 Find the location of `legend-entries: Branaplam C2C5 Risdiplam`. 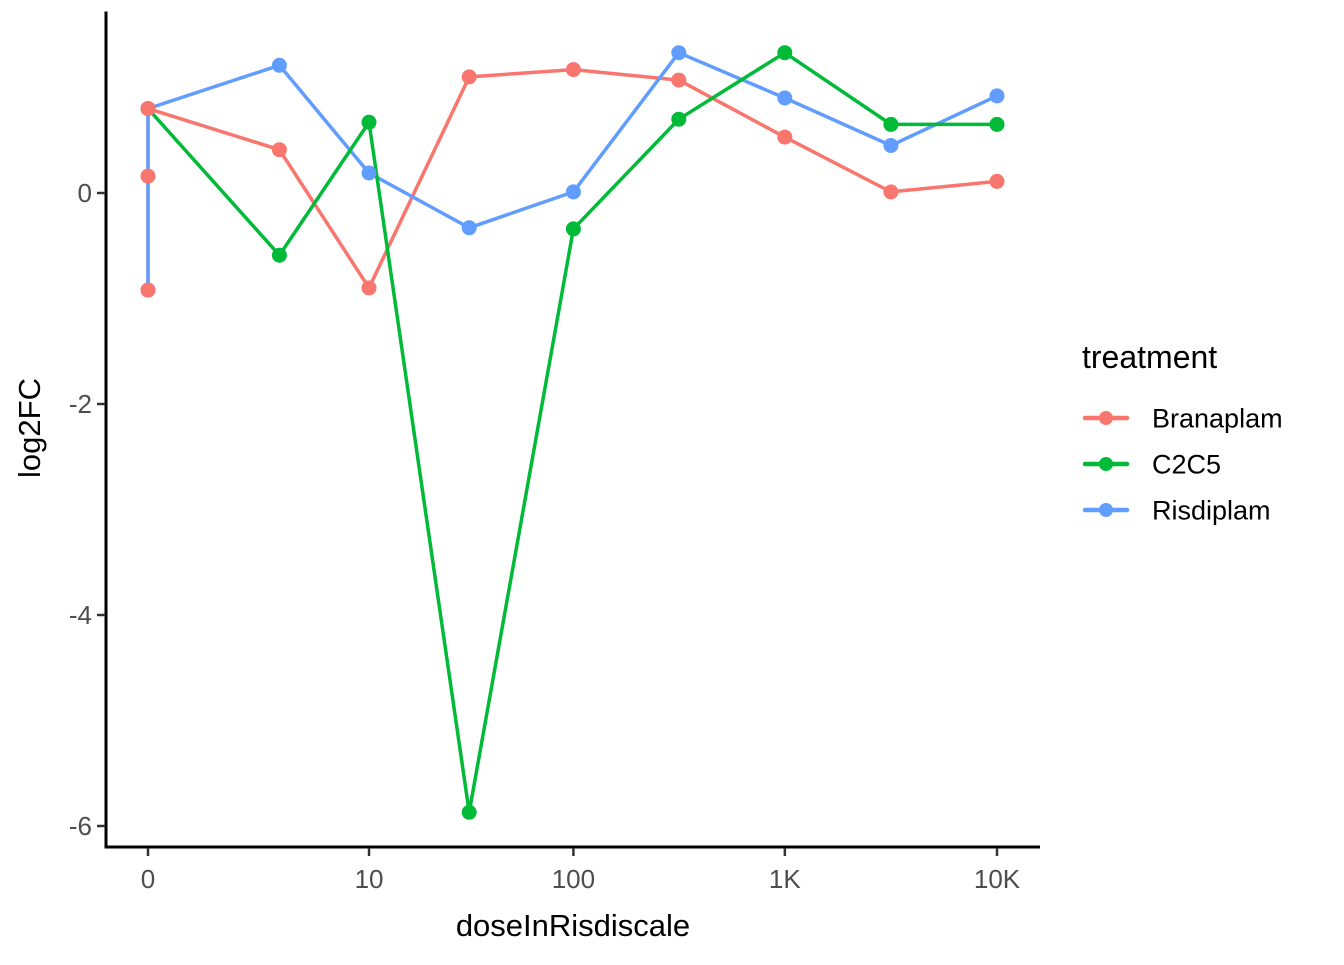

legend-entries: Branaplam C2C5 Risdiplam is located at coordinates (1182, 465).